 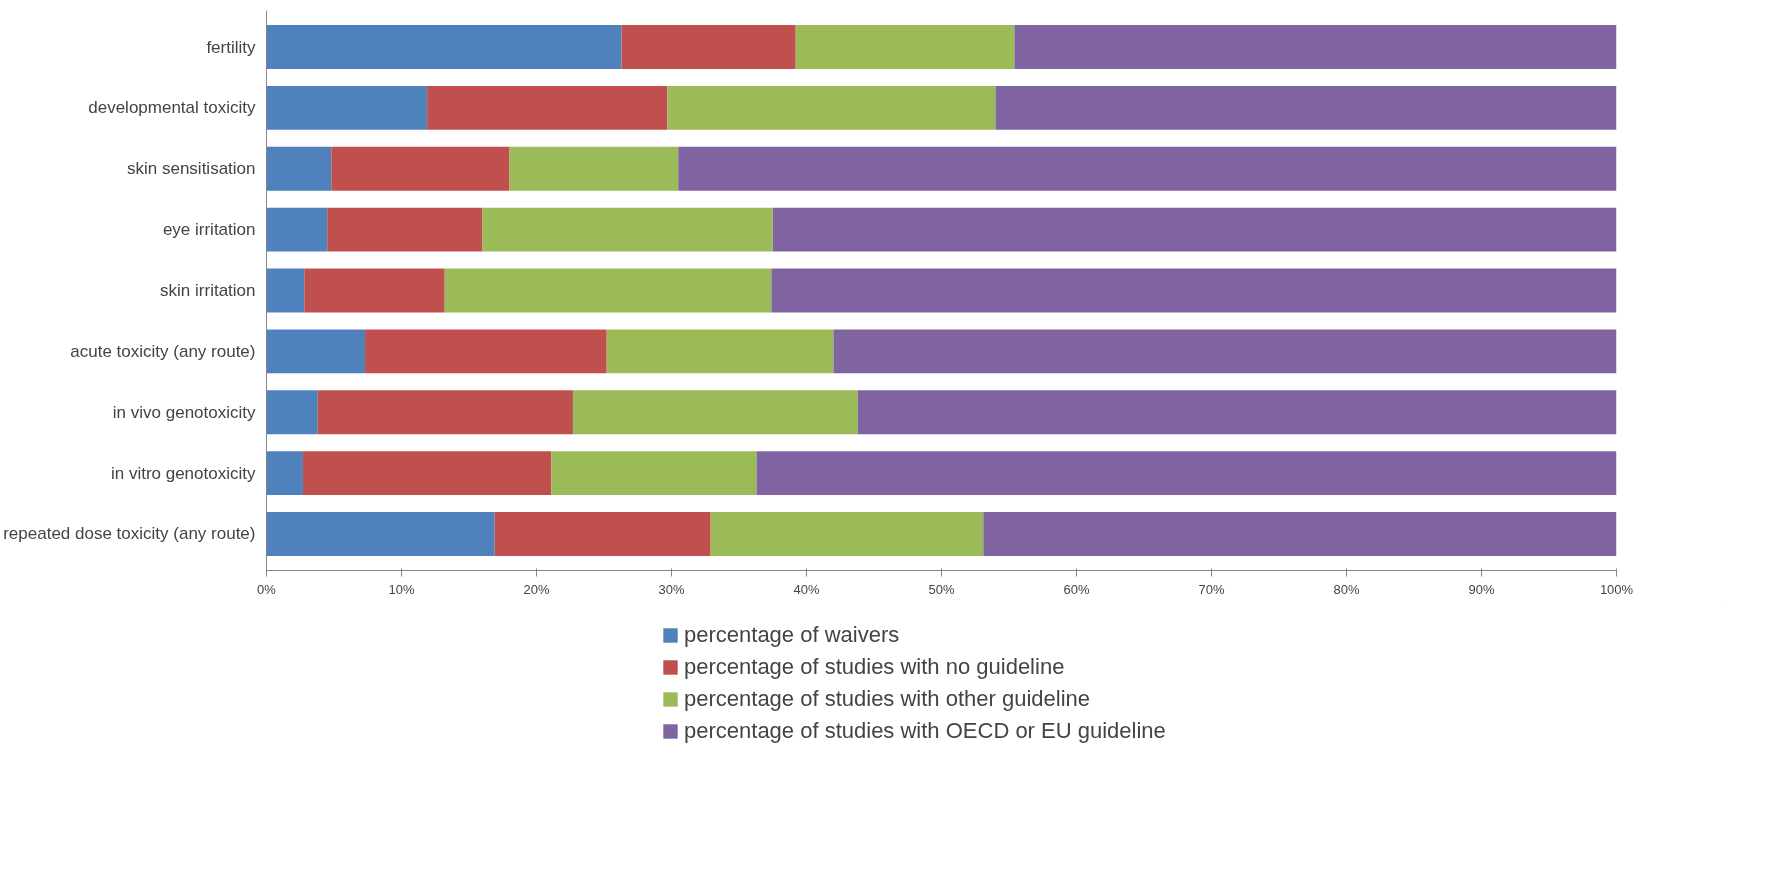 I want to click on y-tick-label: fertility, so click(x=231, y=47).